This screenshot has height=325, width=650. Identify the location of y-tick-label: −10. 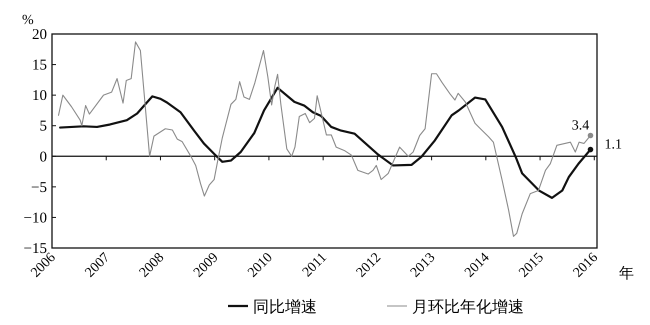
(35, 218).